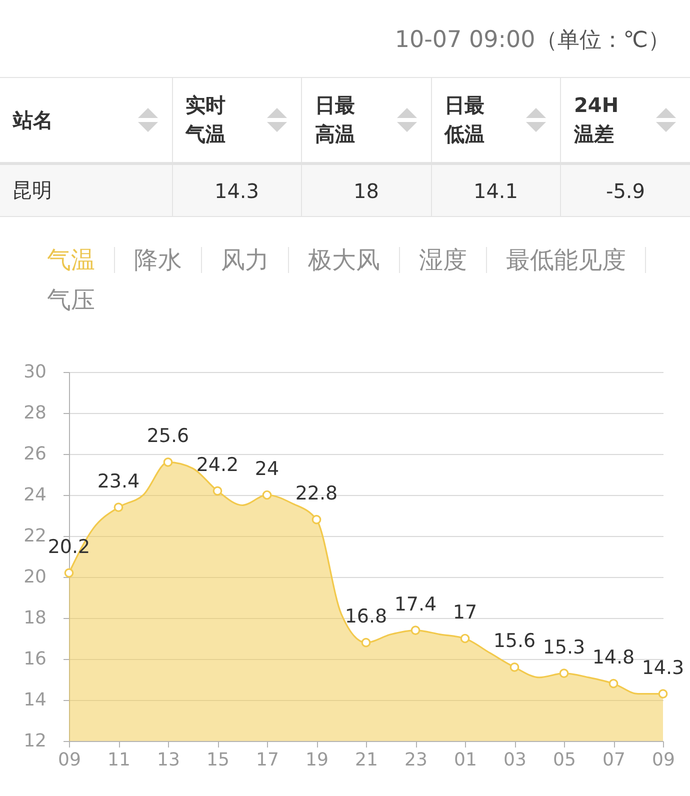  What do you see at coordinates (366, 617) in the screenshot?
I see `data-label: 16.8` at bounding box center [366, 617].